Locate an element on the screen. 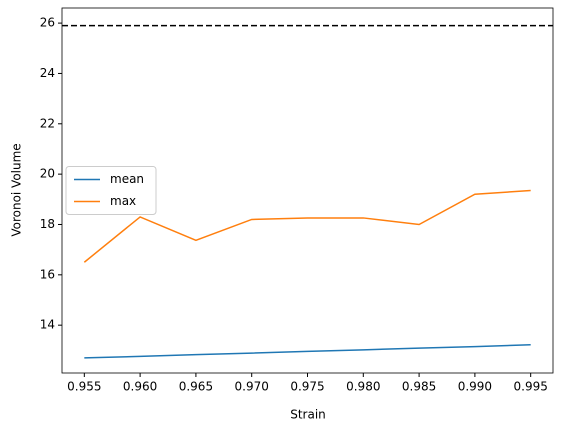  x-tick-label: 0.980 is located at coordinates (363, 387).